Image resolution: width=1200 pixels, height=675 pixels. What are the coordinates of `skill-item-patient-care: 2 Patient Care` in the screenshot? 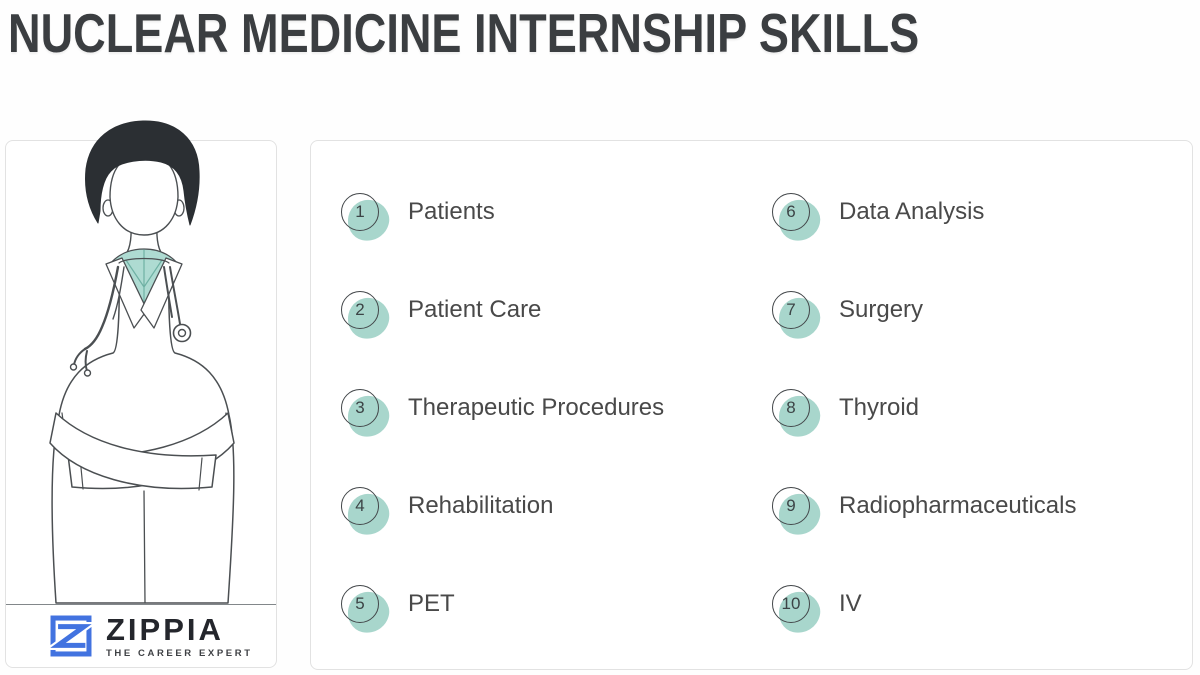 It's located at (441, 317).